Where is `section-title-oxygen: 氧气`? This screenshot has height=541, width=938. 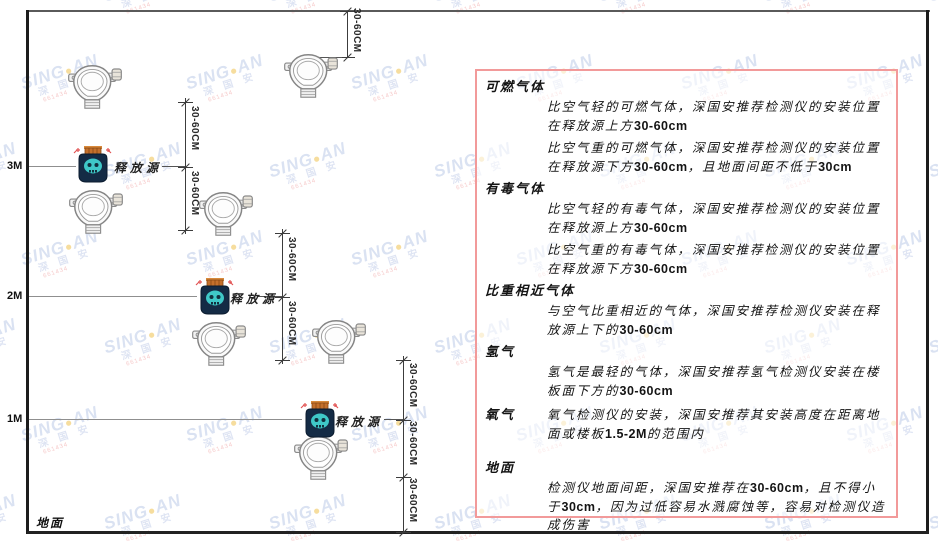 section-title-oxygen: 氧气 is located at coordinates (500, 414).